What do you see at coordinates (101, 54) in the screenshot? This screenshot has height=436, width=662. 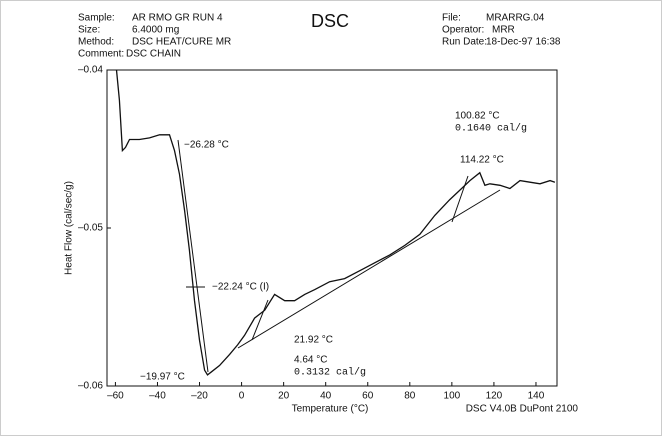 I see `header: Comment:` at bounding box center [101, 54].